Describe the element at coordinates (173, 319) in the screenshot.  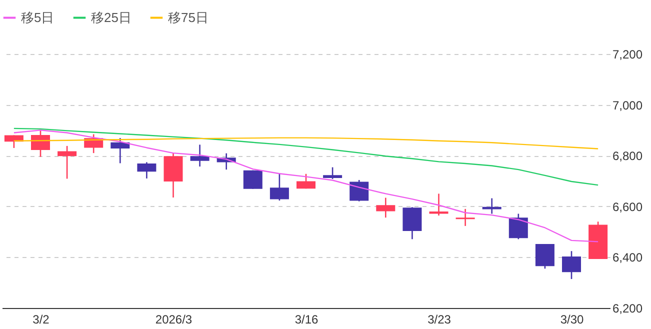
I see `x-tick-label: 2026/3` at that location.